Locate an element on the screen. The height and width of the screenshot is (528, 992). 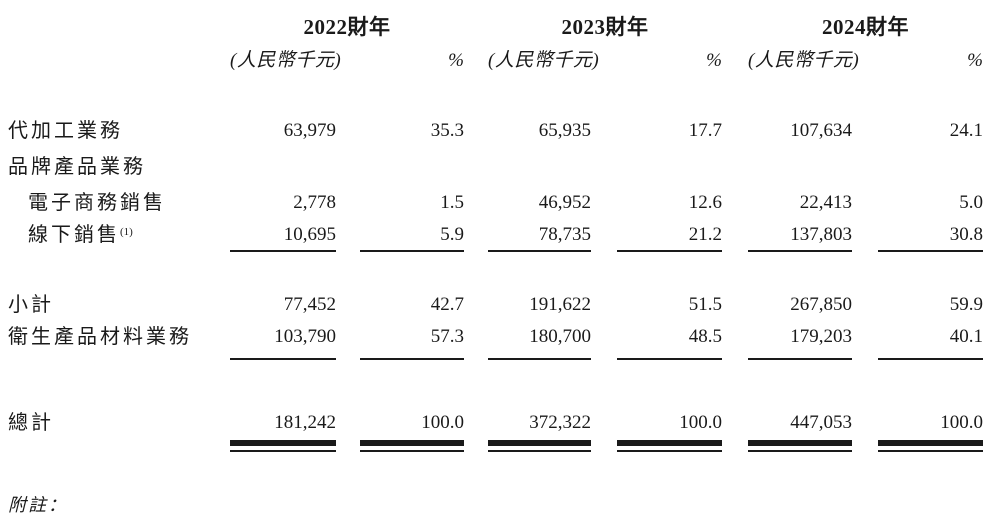
row-label: 代加工業務 is located at coordinates (65, 131).